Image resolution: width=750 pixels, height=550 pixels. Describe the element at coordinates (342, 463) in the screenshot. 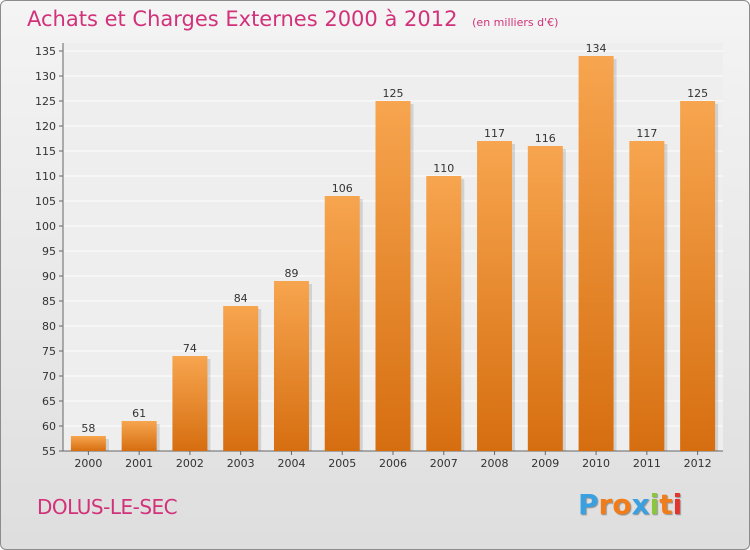

I see `x-tick-label: 2005` at that location.